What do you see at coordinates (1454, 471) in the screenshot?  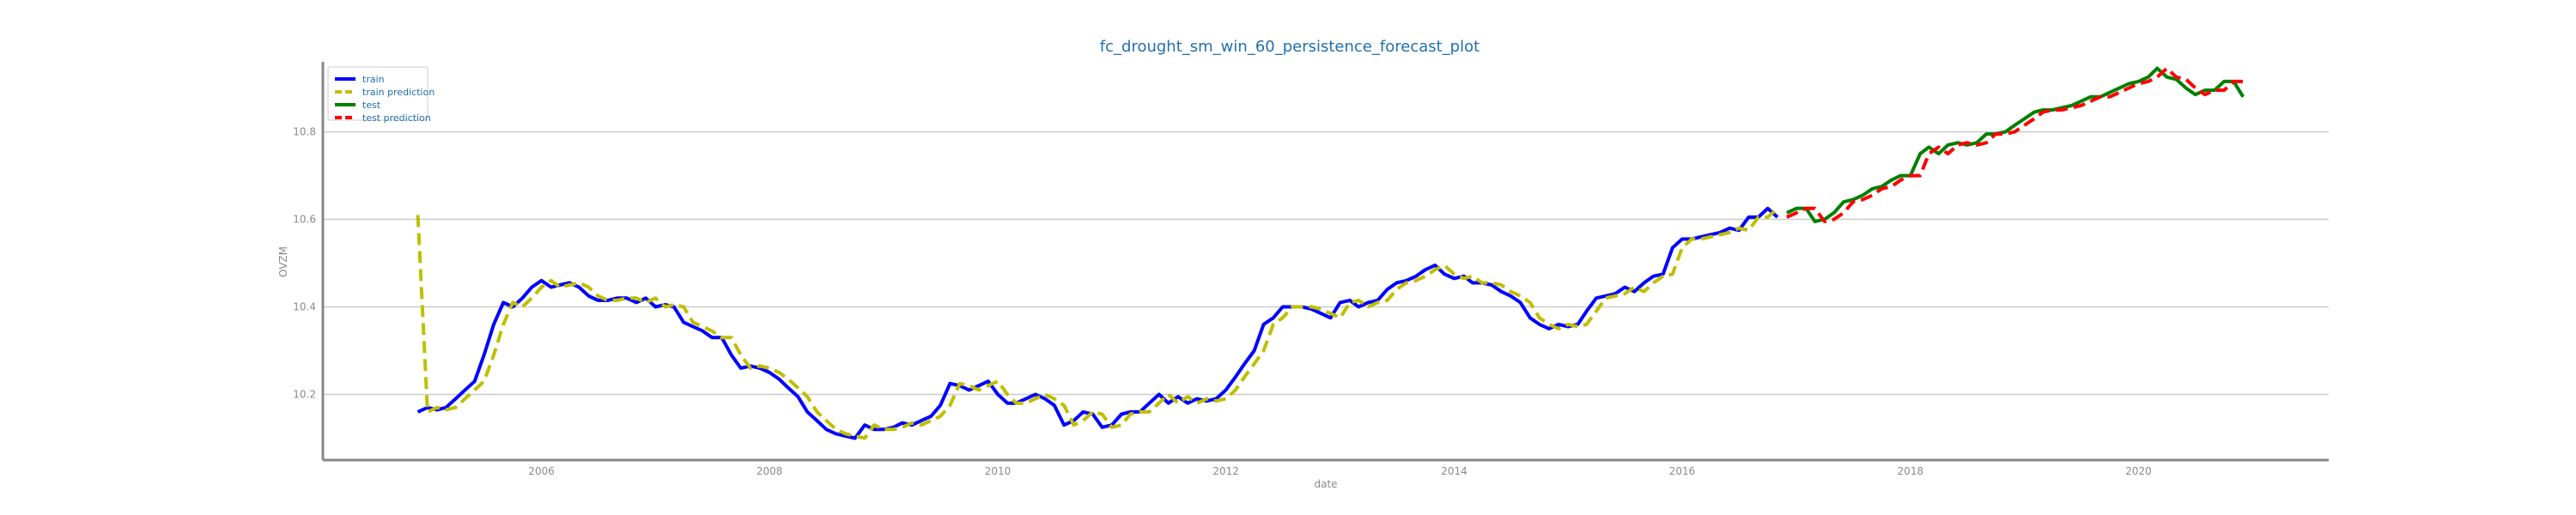 I see `x-tick-label: 2014` at bounding box center [1454, 471].